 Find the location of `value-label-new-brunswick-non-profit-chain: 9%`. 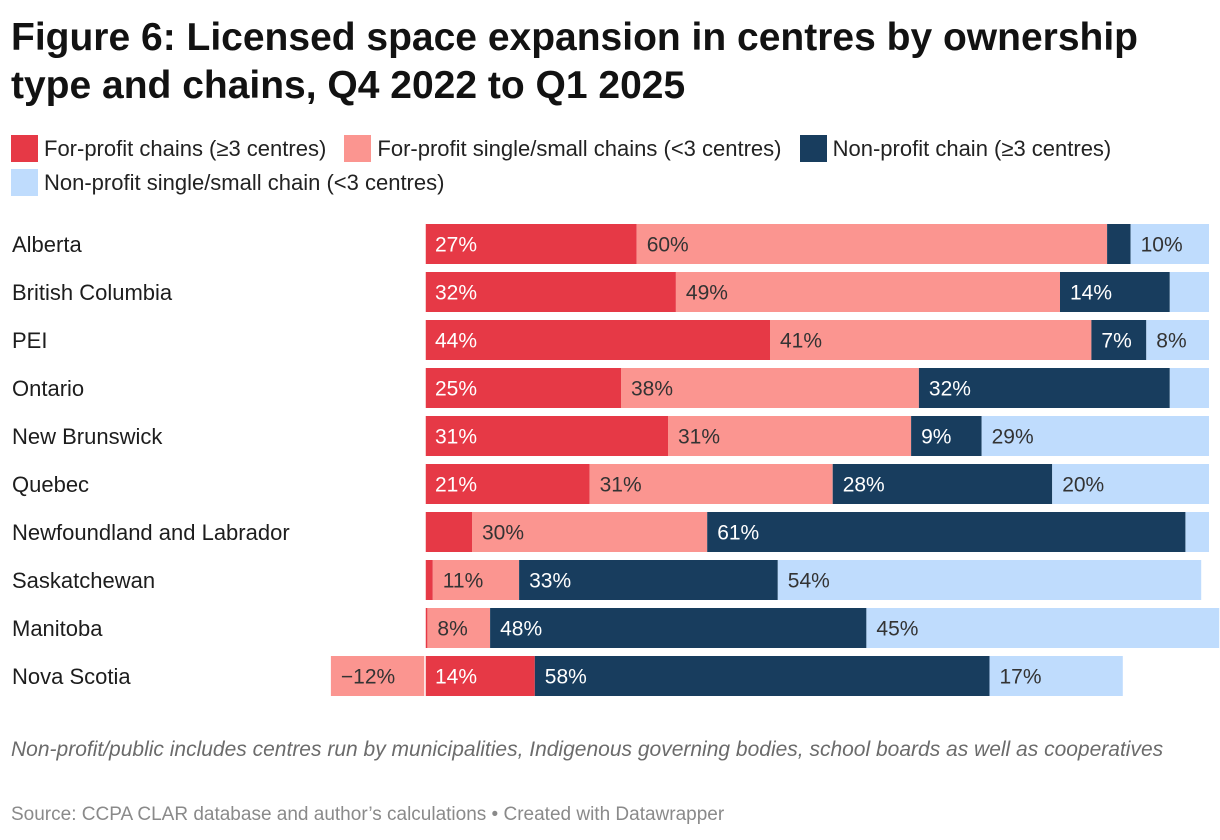

value-label-new-brunswick-non-profit-chain: 9% is located at coordinates (936, 437).